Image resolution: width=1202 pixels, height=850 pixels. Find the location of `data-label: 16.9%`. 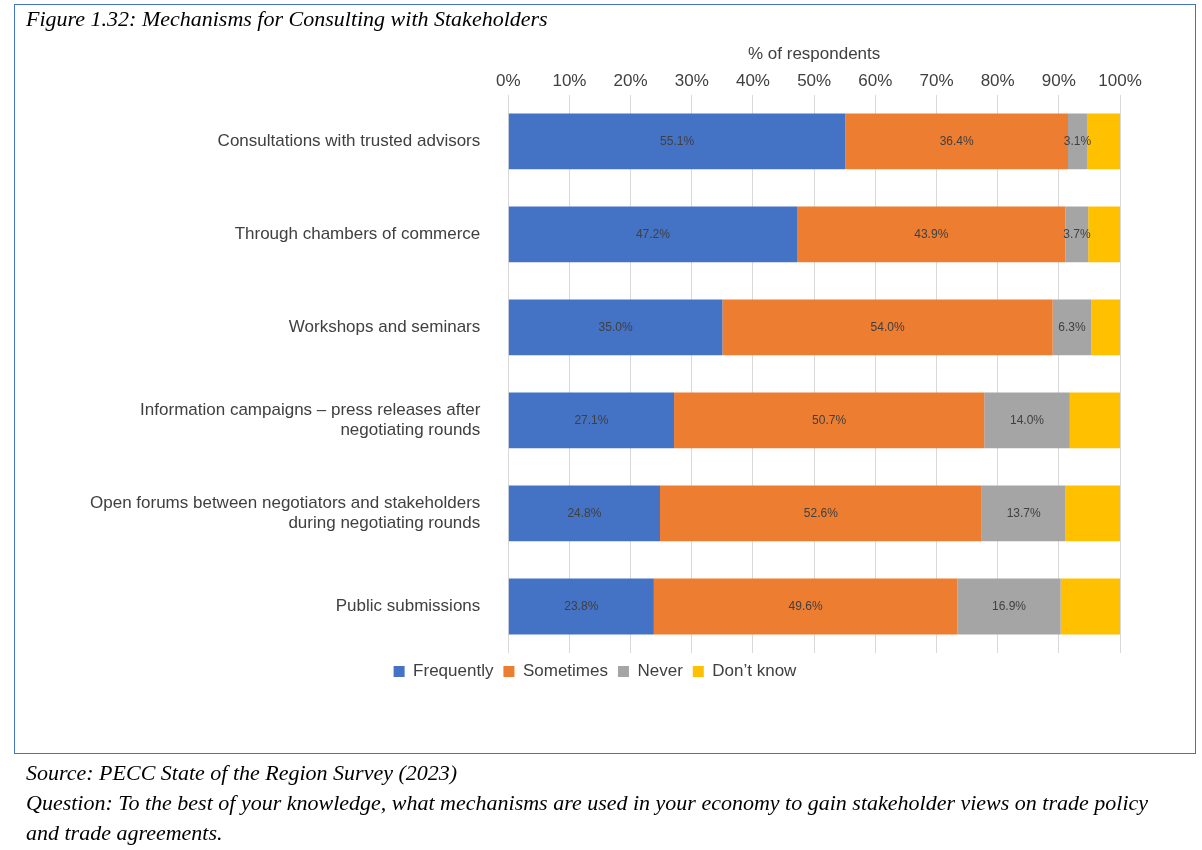

data-label: 16.9% is located at coordinates (1009, 605).